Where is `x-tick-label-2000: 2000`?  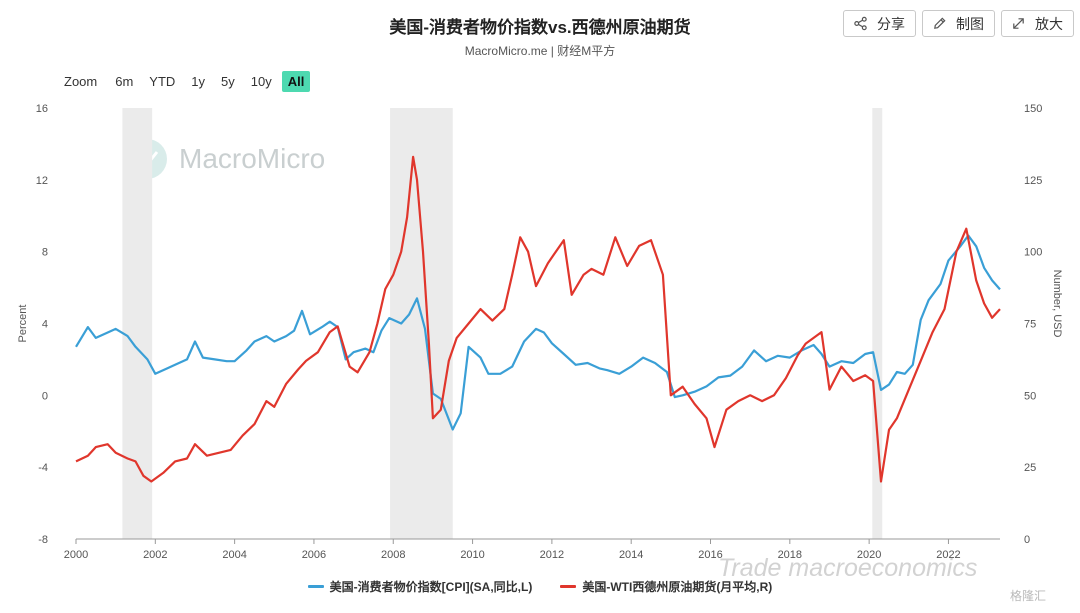
x-tick-label-2000: 2000 is located at coordinates (76, 555).